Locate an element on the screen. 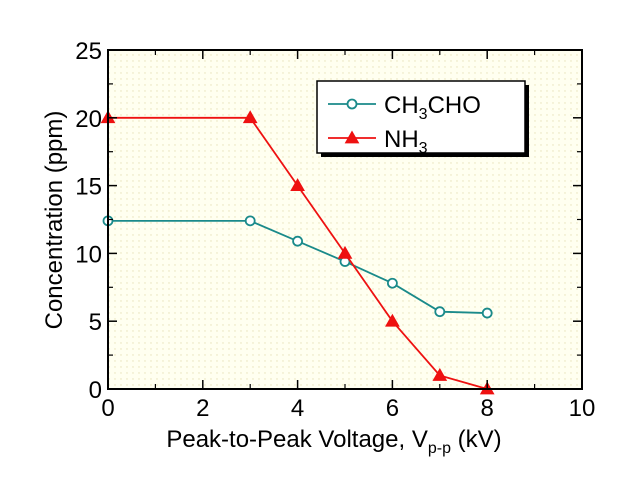 The image size is (632, 485). y-tick-label: 20 is located at coordinates (88, 119).